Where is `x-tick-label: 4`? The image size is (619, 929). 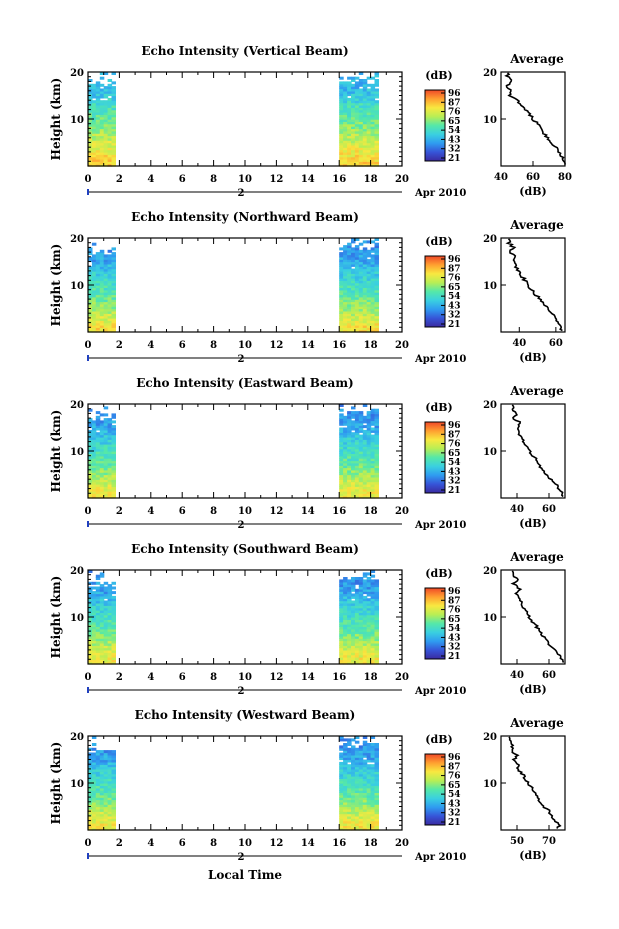
x-tick-label: 4 is located at coordinates (150, 511).